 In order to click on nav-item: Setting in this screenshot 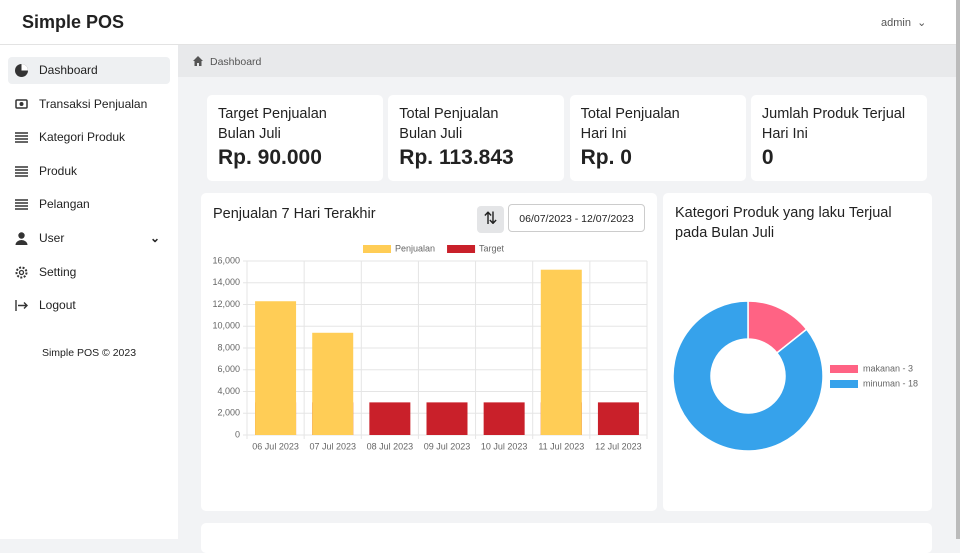, I will do `click(89, 272)`.